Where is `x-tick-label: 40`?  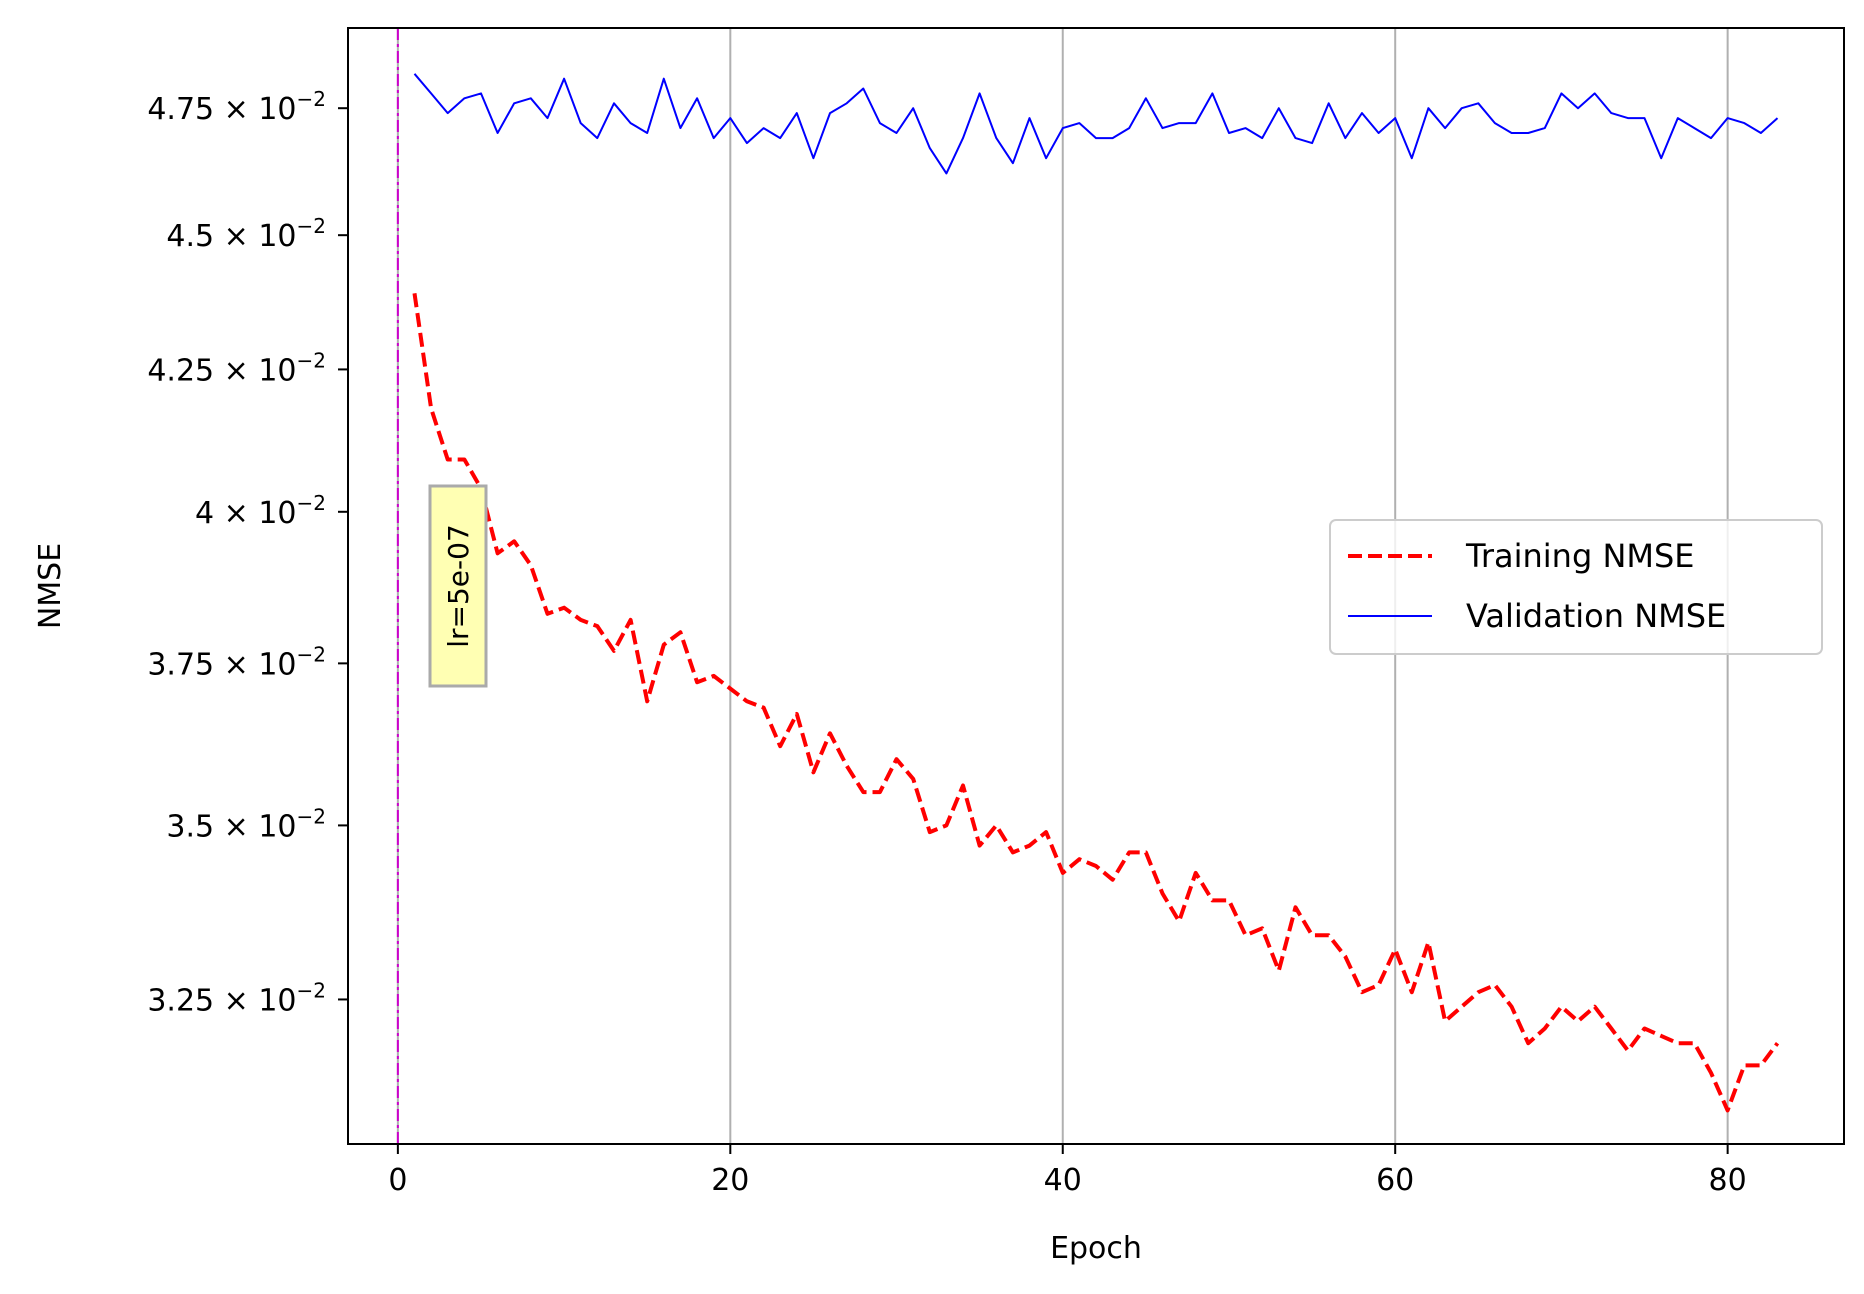
x-tick-label: 40 is located at coordinates (1063, 1180).